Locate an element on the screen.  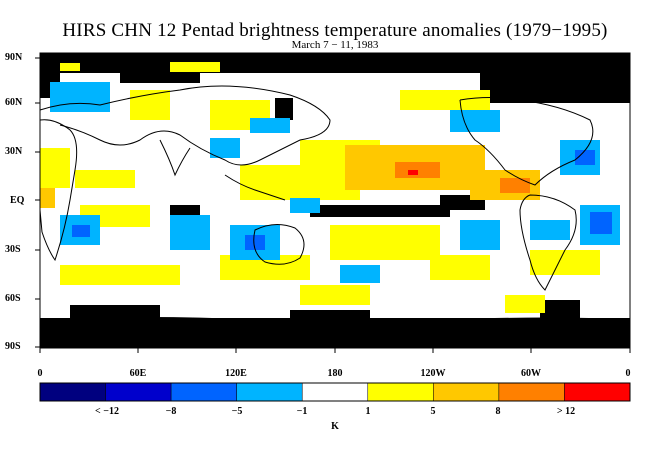
lon-label-120e: 120E is located at coordinates (236, 373).